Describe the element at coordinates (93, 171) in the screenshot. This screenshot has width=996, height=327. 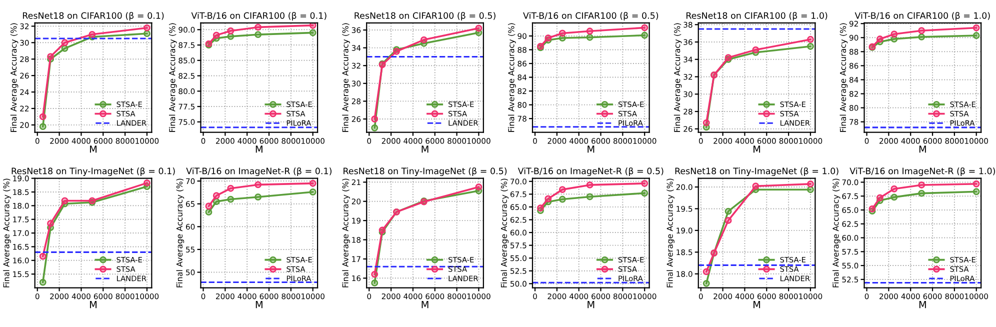
I see `chart-title: ResNet18 on Tiny-ImageNet (β = 0.1)` at that location.